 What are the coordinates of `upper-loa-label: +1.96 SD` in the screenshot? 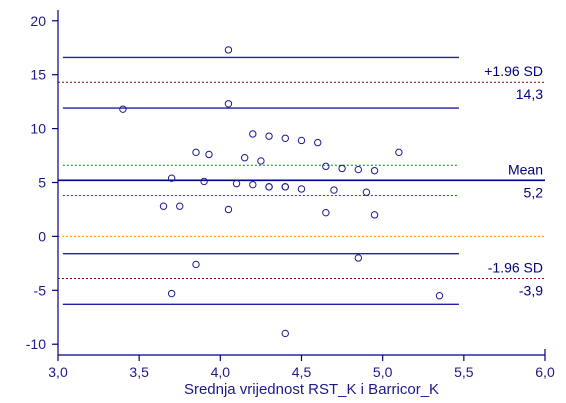 It's located at (513, 71).